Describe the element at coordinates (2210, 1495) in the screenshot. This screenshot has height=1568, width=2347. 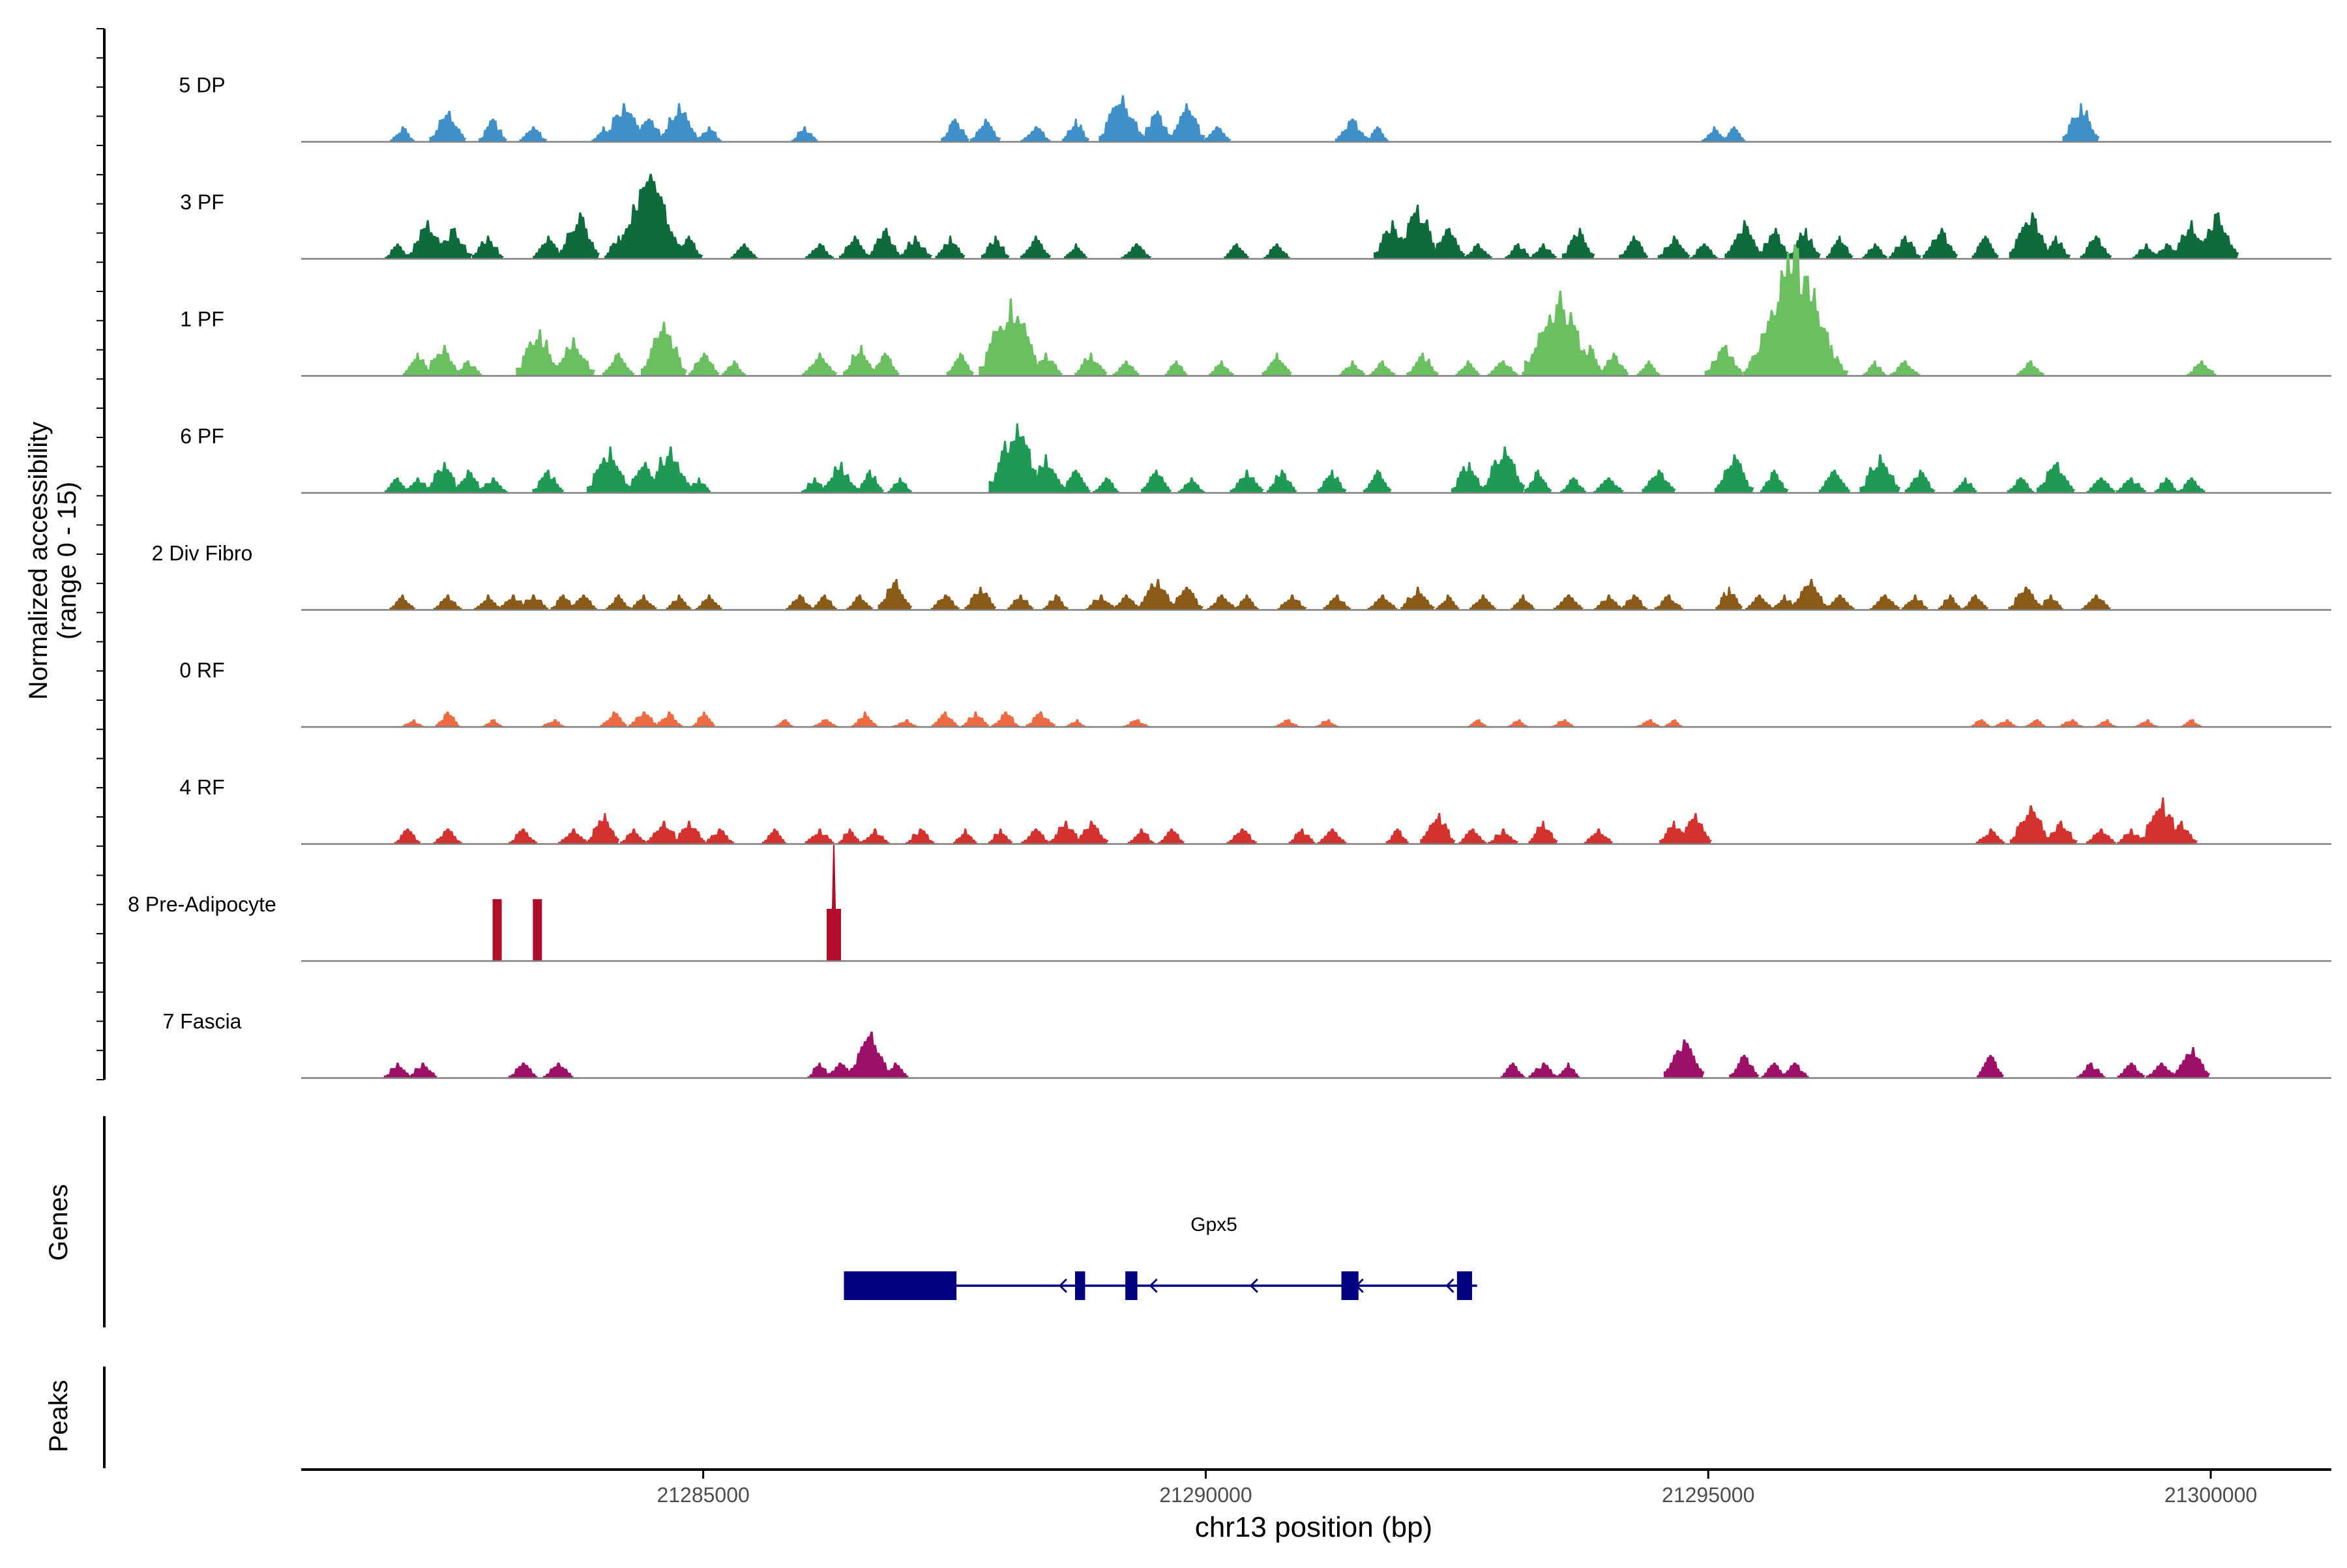
I see `x-tick-label: 21300000` at that location.